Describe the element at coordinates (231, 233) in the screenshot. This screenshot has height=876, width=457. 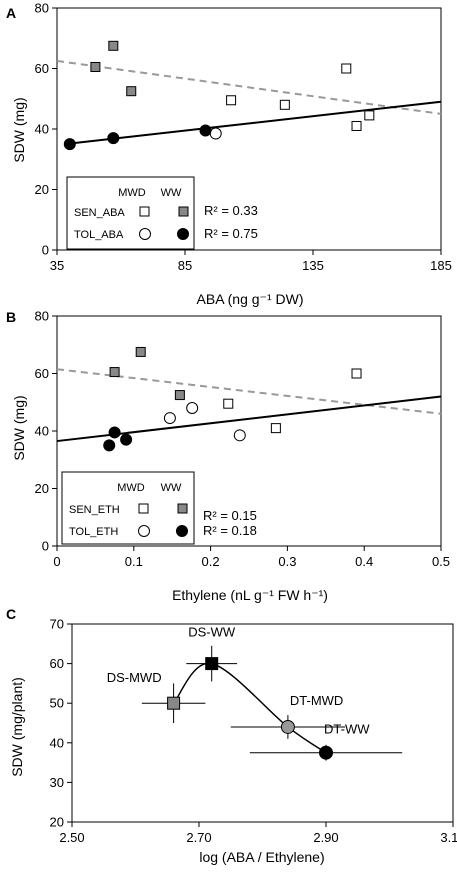
I see `panel-a-r2-tol: R² = 0.75` at that location.